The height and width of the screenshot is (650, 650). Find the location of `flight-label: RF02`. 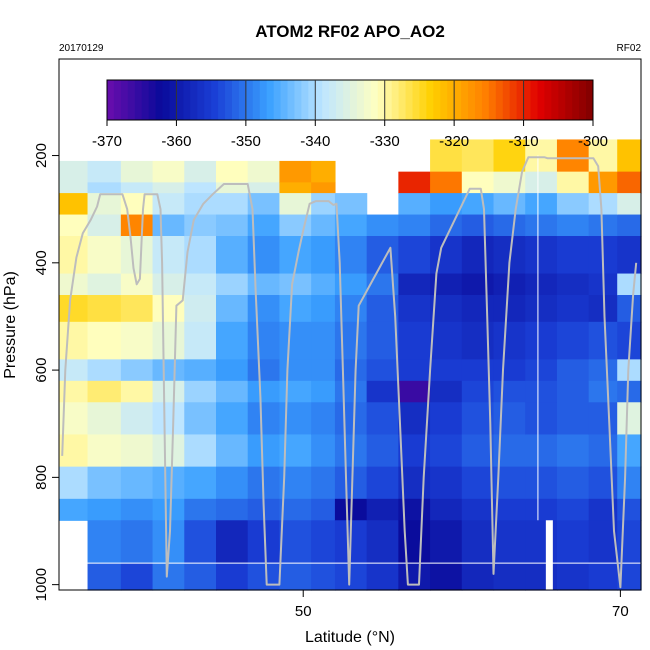

flight-label: RF02 is located at coordinates (629, 48).